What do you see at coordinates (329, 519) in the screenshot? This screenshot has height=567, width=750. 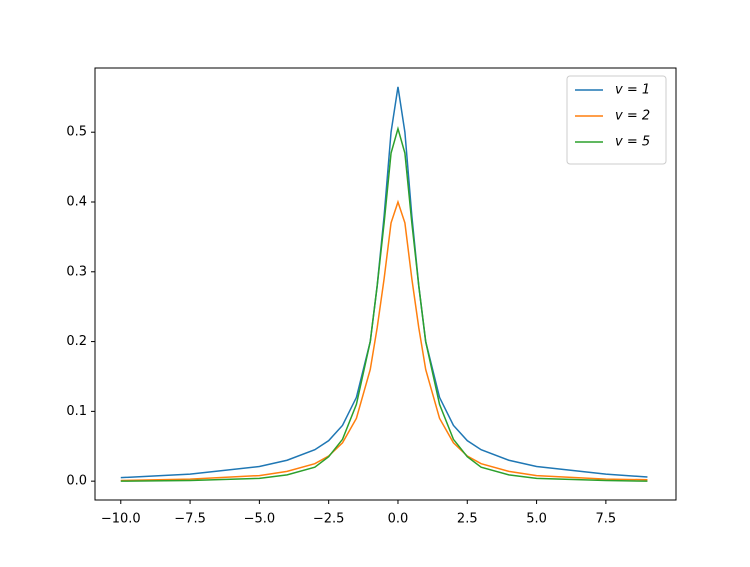 I see `x-tick-label: −2.5` at bounding box center [329, 519].